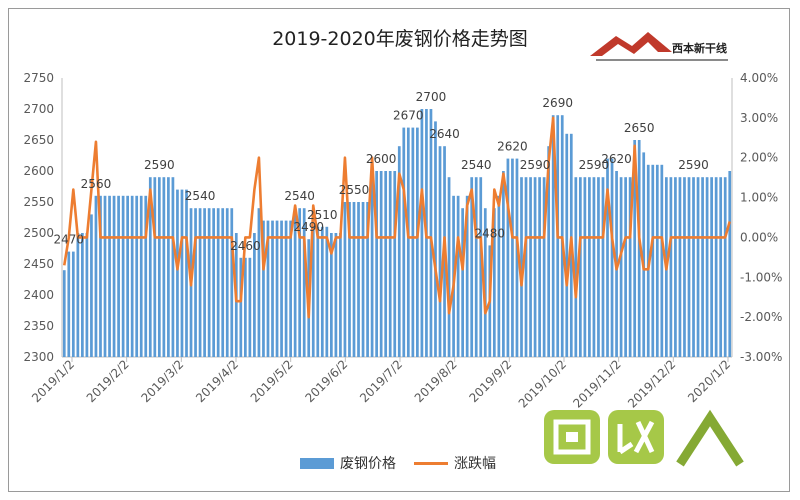 The height and width of the screenshot is (500, 800). I want to click on brand-name: 西本新干线, so click(699, 48).